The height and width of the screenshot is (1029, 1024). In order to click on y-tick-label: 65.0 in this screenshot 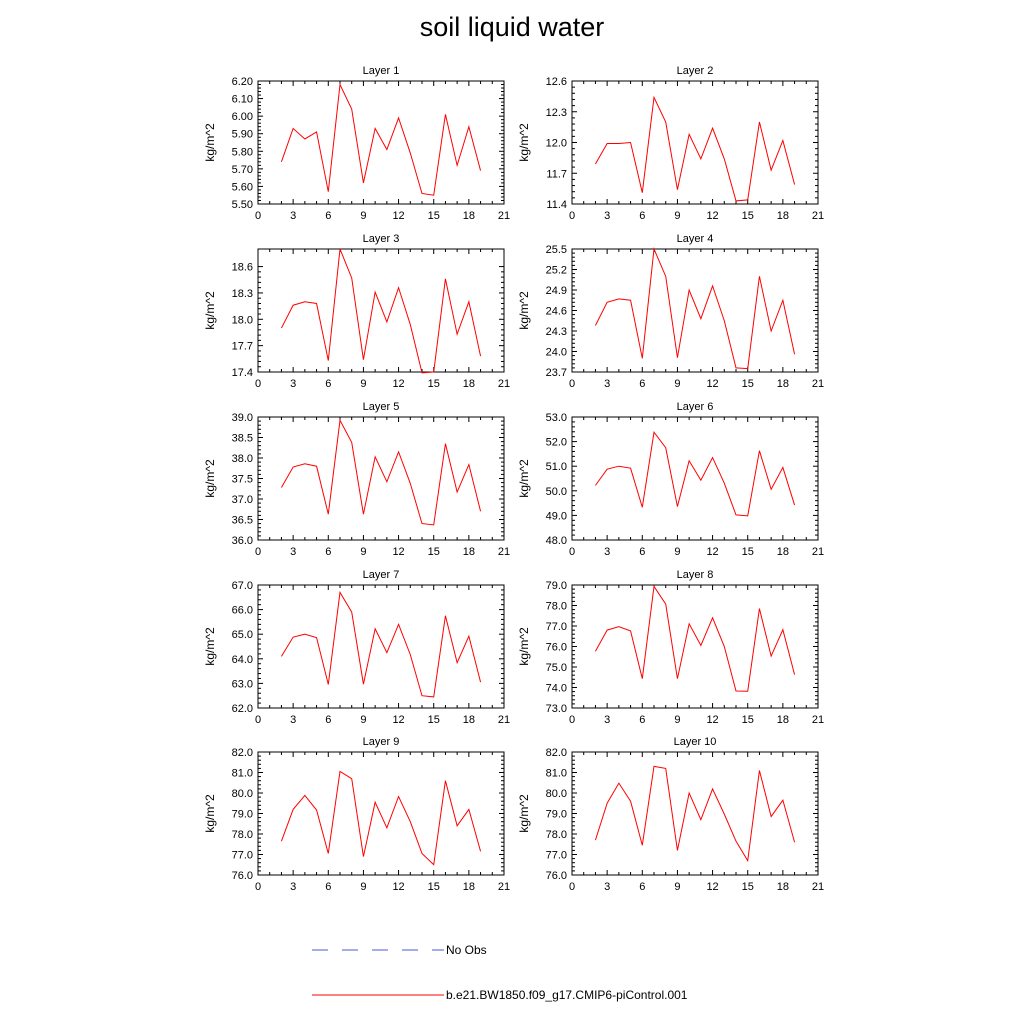, I will do `click(242, 635)`.